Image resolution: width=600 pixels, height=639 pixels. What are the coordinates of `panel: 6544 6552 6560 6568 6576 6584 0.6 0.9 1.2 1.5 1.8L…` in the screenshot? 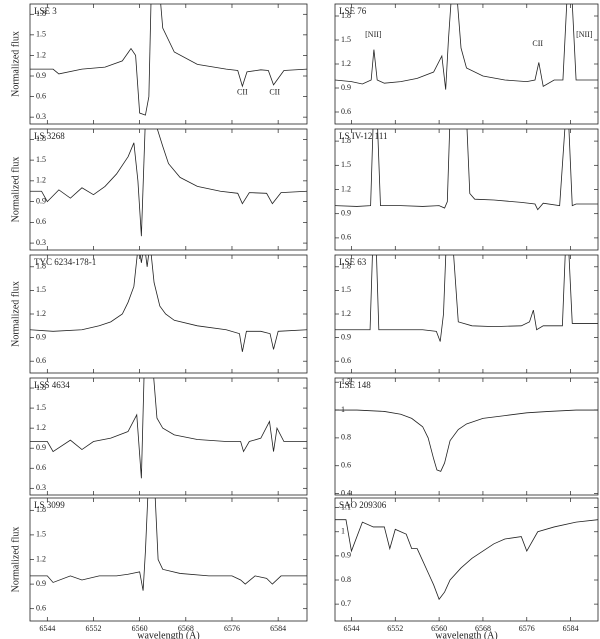 It's located at (159, 568).